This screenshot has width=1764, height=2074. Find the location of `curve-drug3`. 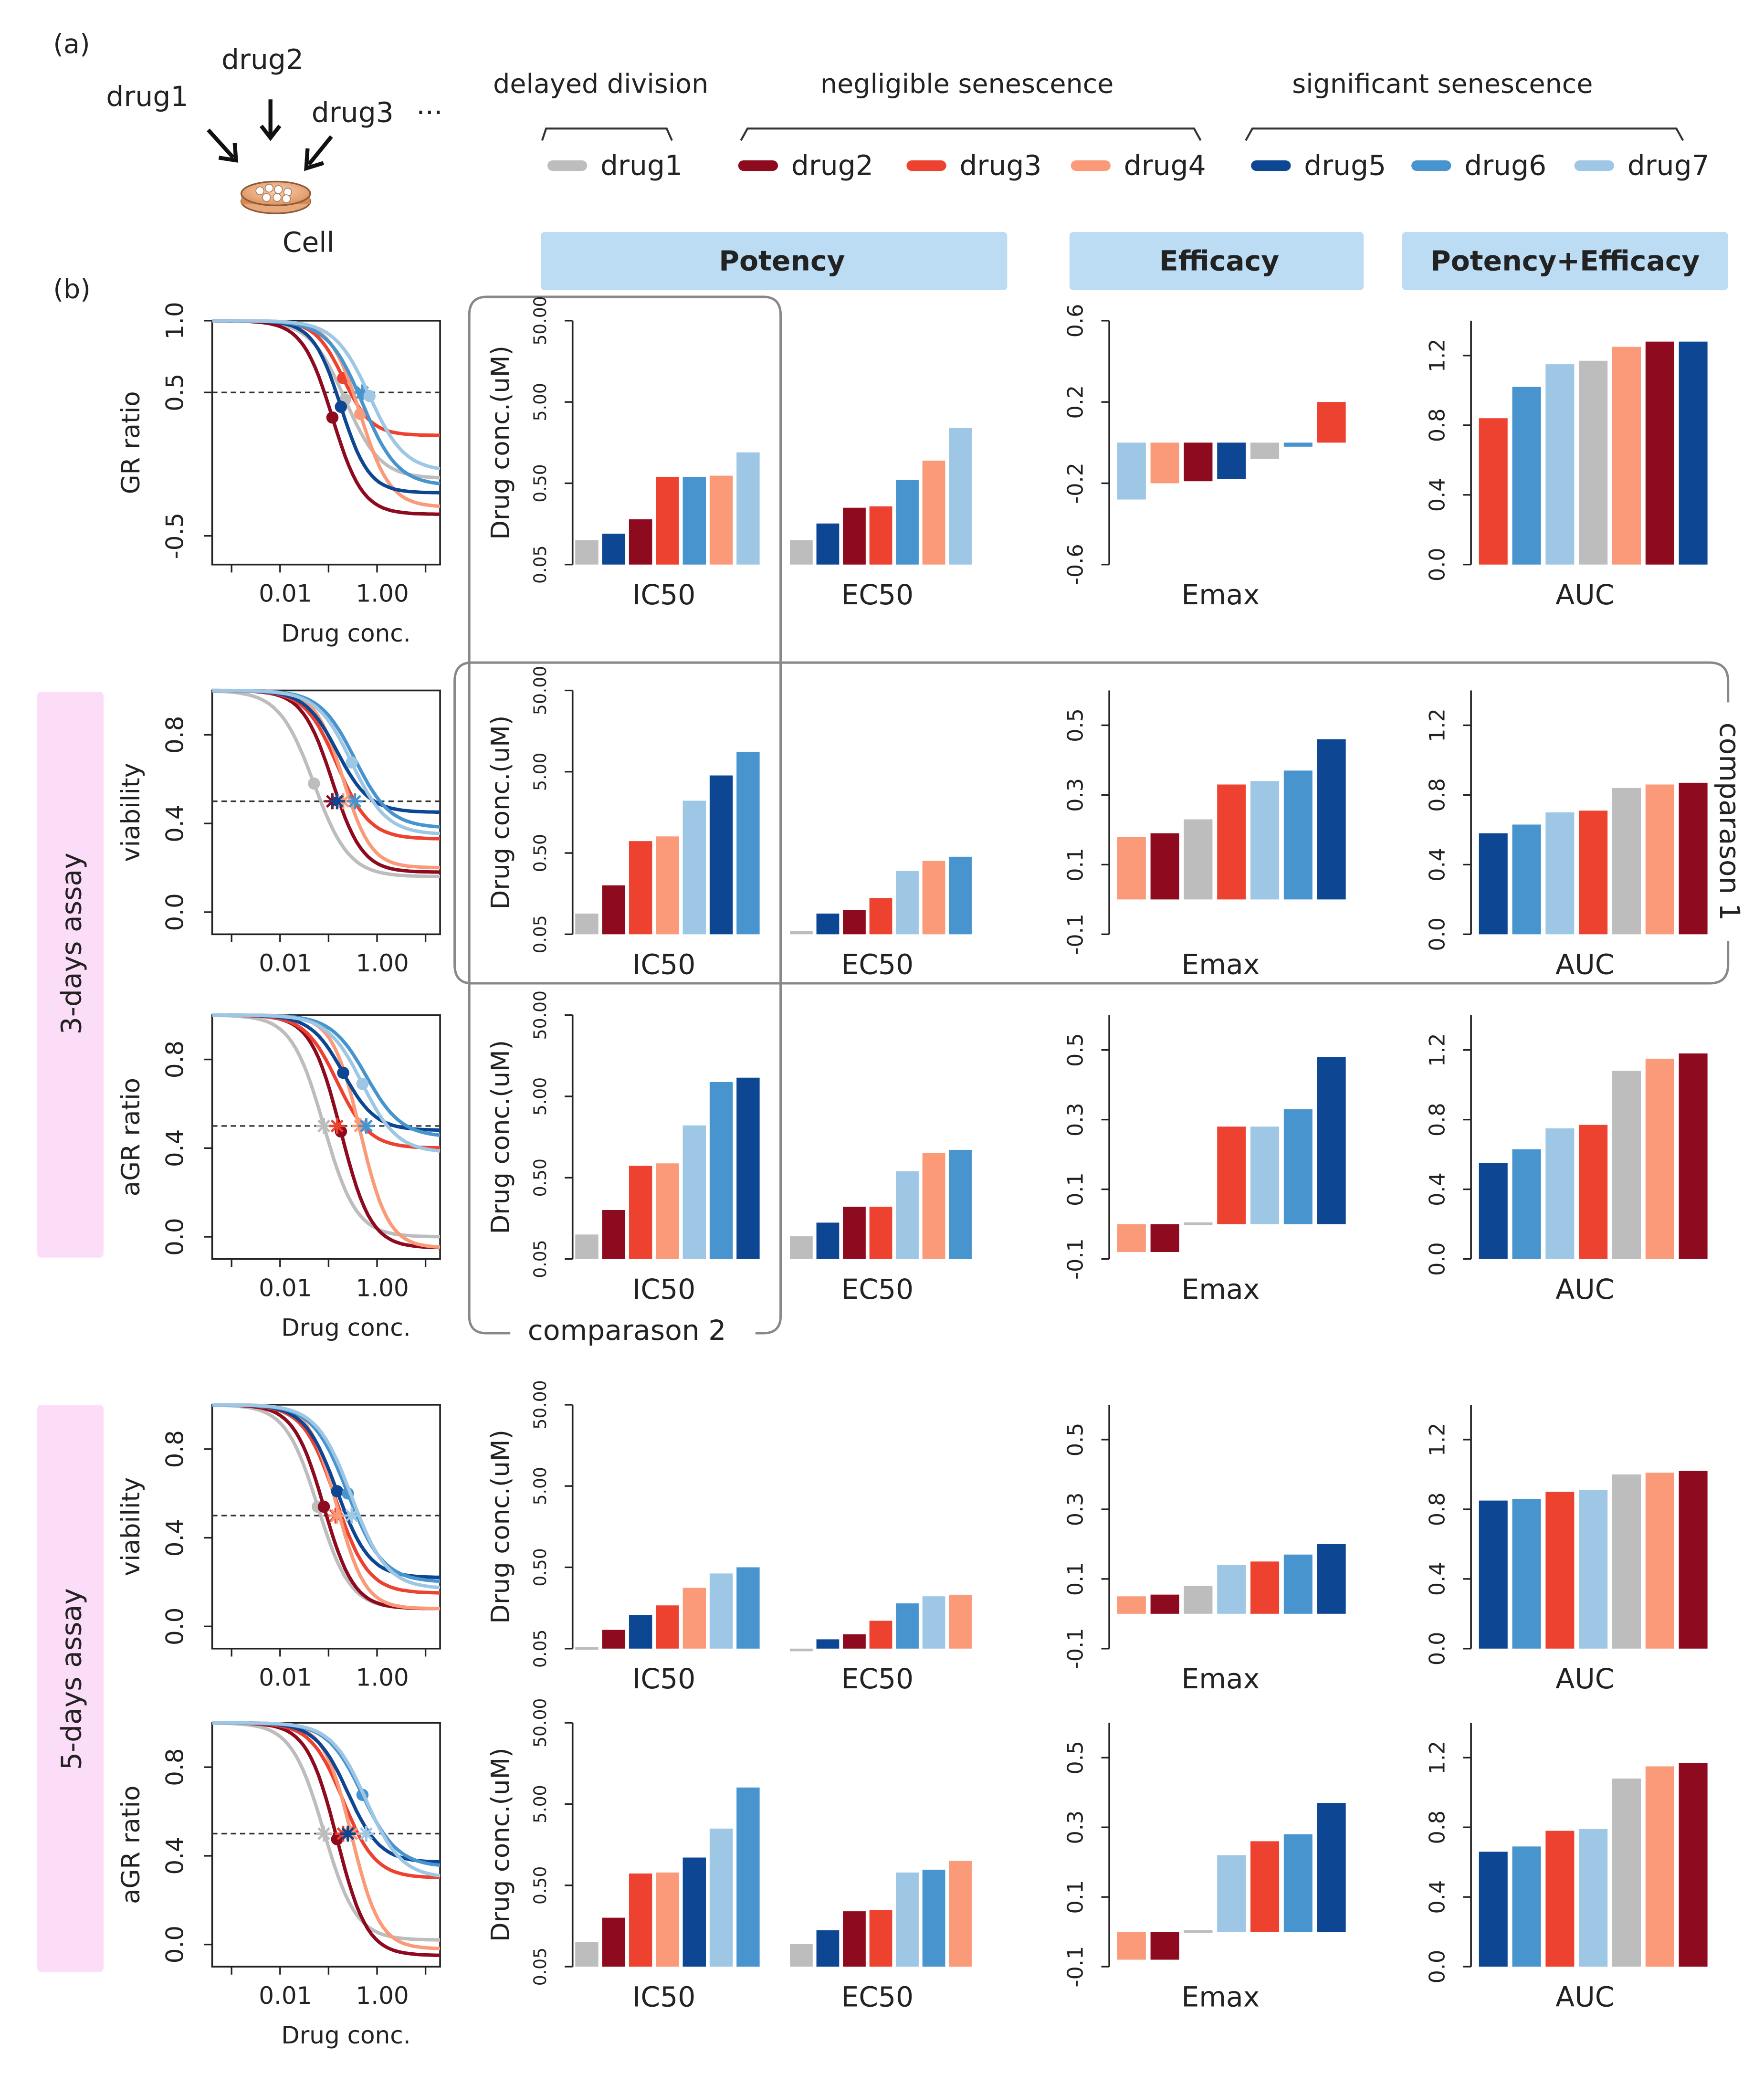

curve-drug3 is located at coordinates (326, 1499).